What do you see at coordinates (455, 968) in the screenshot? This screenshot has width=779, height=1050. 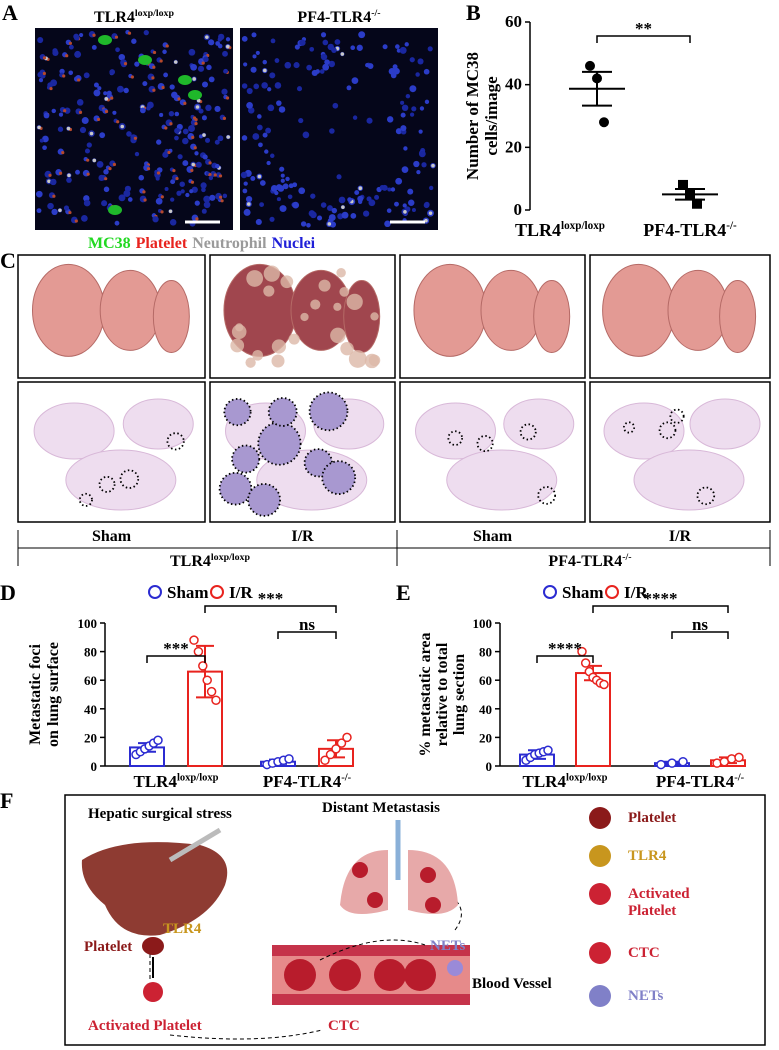 I see `net-icon` at bounding box center [455, 968].